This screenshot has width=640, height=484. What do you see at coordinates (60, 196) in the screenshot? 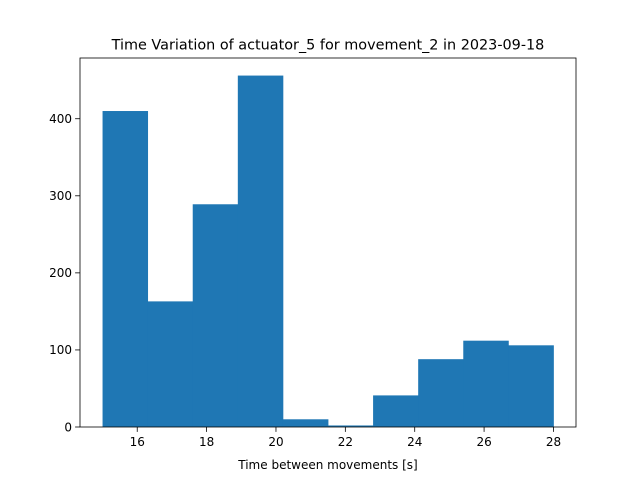
I see `y-tick-label: 300` at bounding box center [60, 196].